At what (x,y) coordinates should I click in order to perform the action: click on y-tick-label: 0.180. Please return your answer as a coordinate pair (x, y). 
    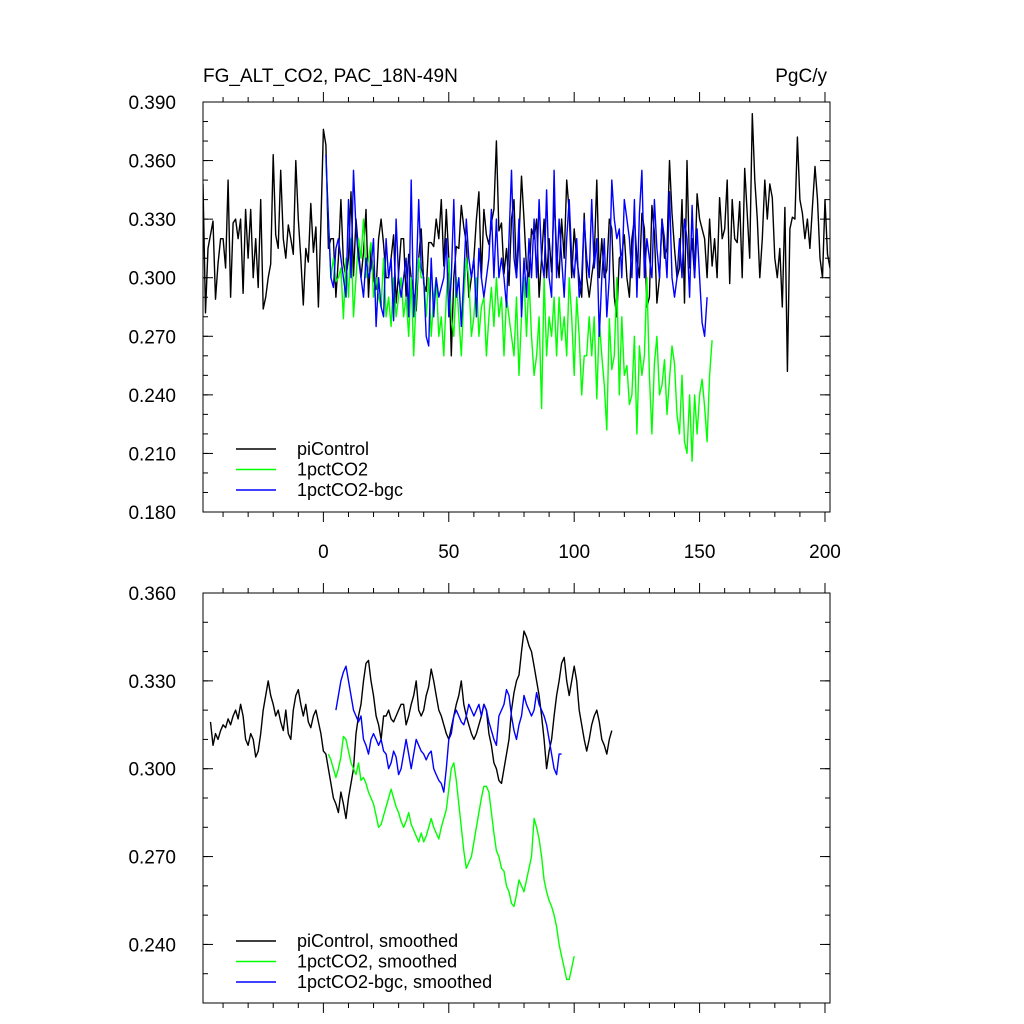
    Looking at the image, I should click on (152, 513).